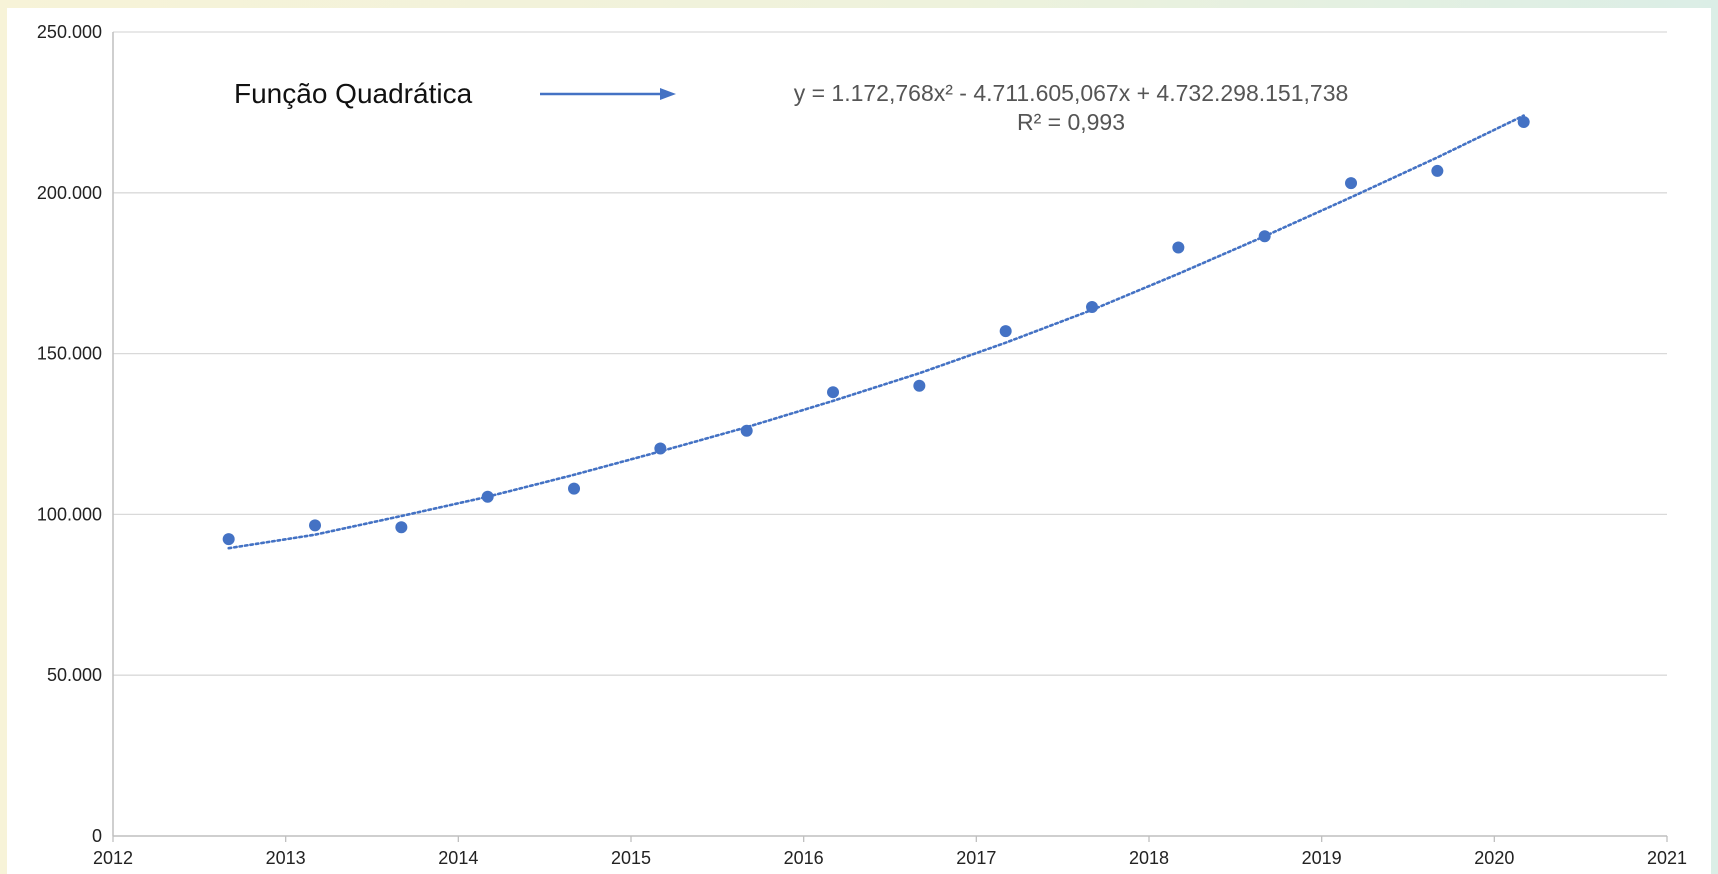 The image size is (1718, 874). What do you see at coordinates (69, 32) in the screenshot?
I see `y-tick-label: 250.000` at bounding box center [69, 32].